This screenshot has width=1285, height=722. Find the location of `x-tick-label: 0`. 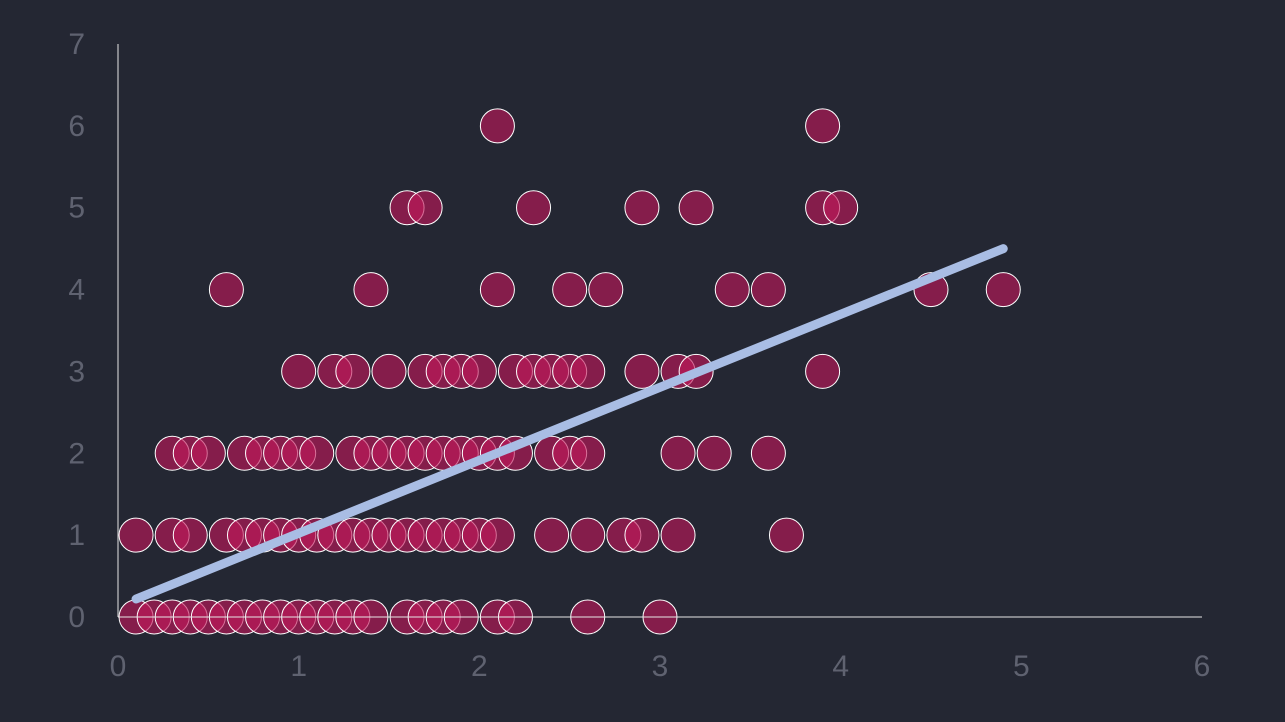

x-tick-label: 0 is located at coordinates (118, 666).